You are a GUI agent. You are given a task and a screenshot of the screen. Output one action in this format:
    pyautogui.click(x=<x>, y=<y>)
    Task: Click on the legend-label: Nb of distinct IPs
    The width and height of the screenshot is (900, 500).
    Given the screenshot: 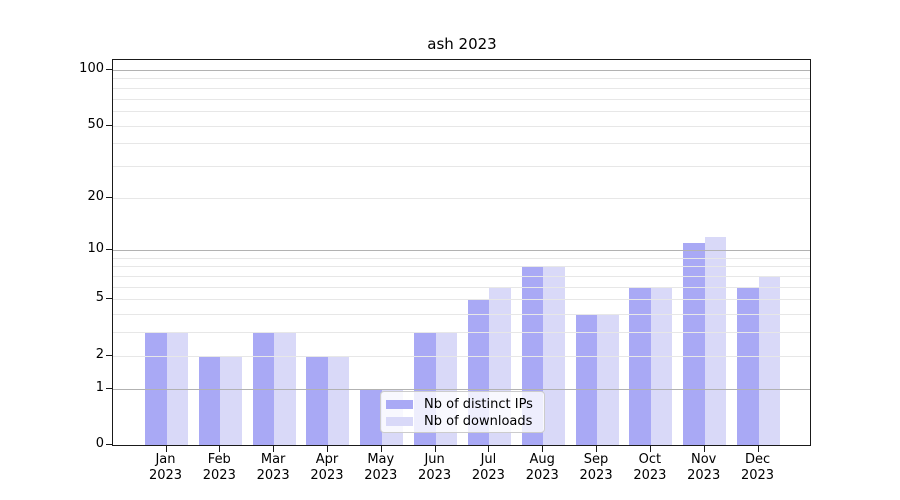 What is the action you would take?
    pyautogui.click(x=478, y=404)
    